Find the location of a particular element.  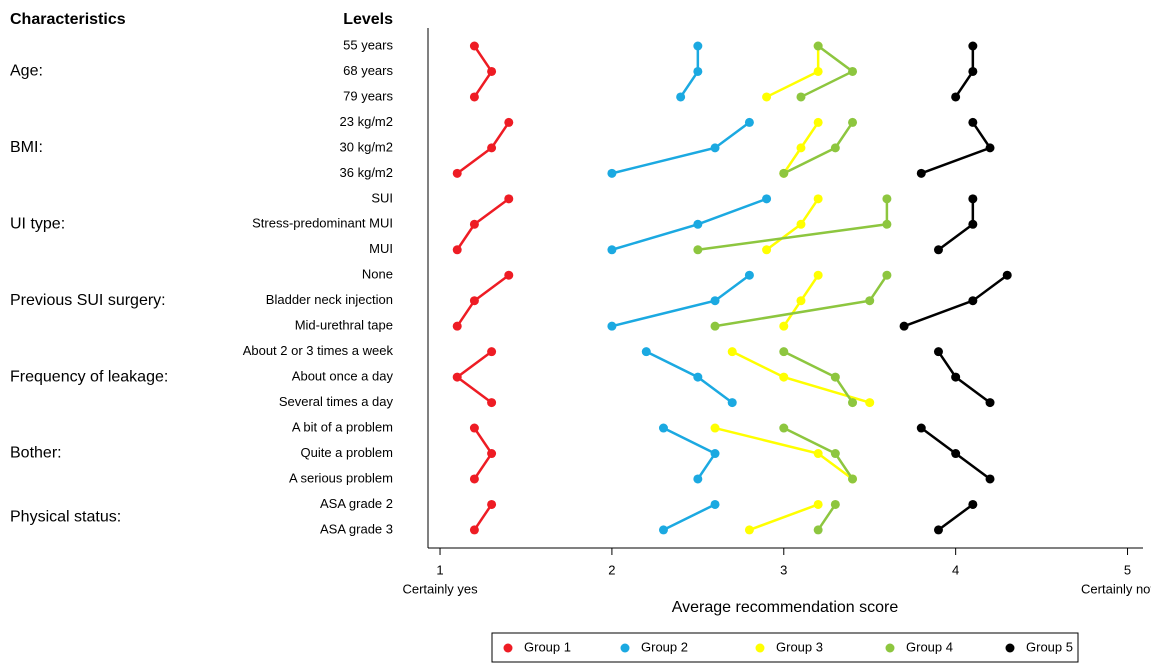

group-label: Previous SUI surgery: is located at coordinates (88, 300).